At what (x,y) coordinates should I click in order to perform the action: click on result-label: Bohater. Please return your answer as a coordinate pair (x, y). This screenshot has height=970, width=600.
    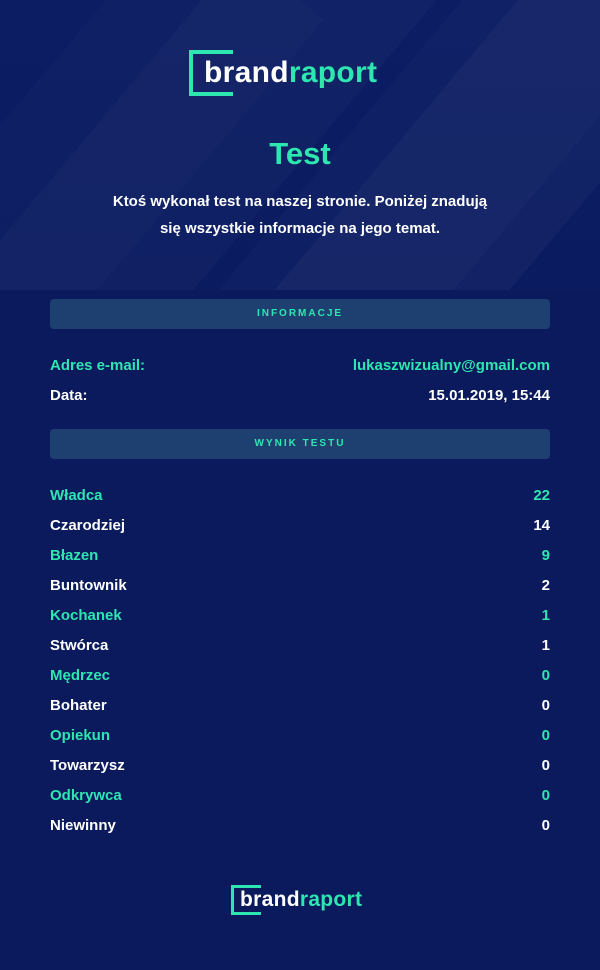
    Looking at the image, I should click on (78, 705).